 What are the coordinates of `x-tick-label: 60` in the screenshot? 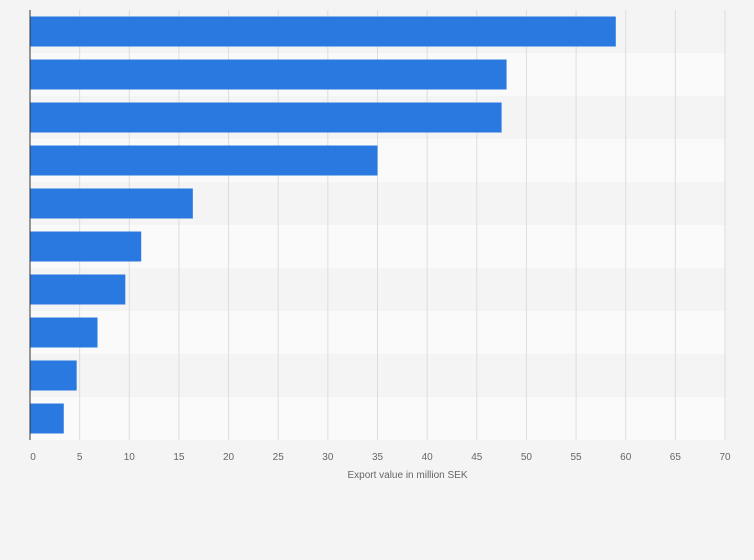 It's located at (626, 457).